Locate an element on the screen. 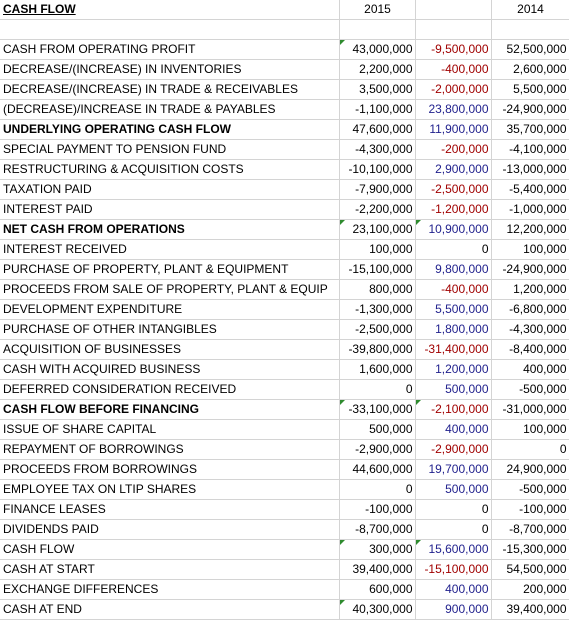 The height and width of the screenshot is (622, 569). value-2015-cell: -2,900,000 is located at coordinates (377, 449).